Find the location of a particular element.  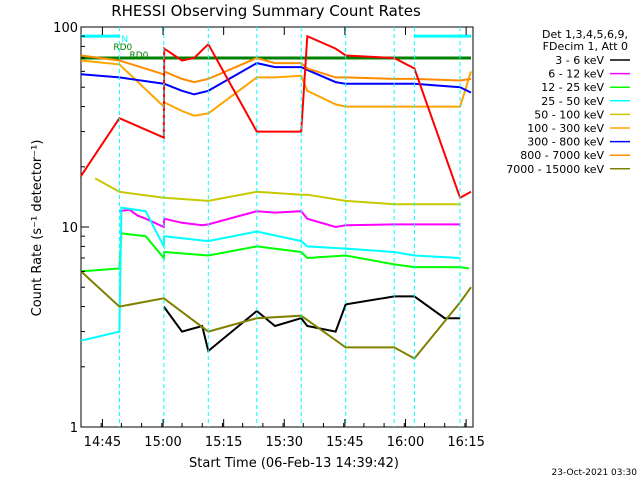

x-tick-label: 15:00 is located at coordinates (162, 442).